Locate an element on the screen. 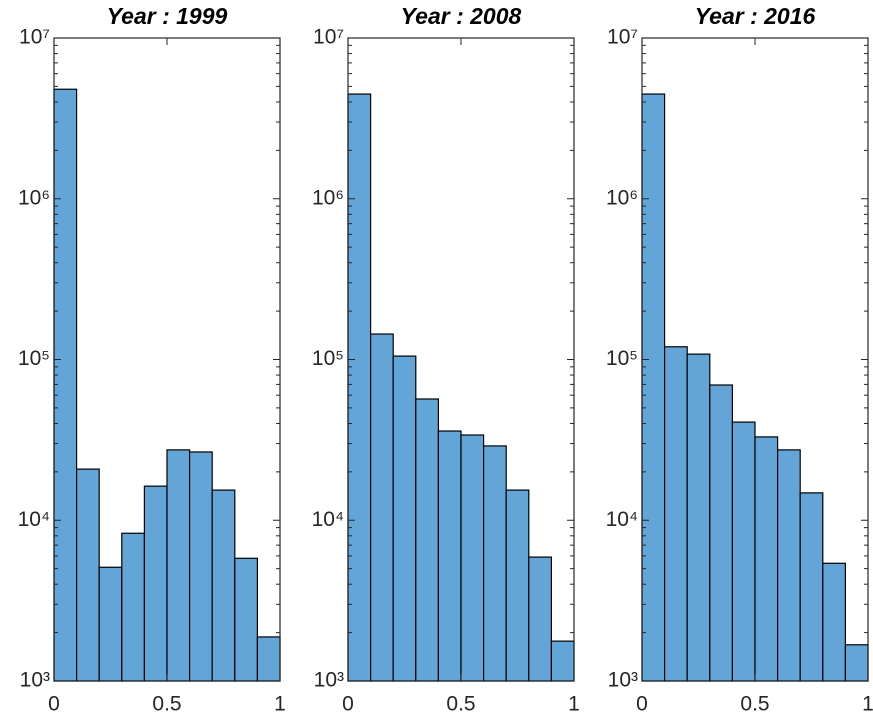 The width and height of the screenshot is (873, 723). chart-title: Year : 2008 is located at coordinates (461, 16).